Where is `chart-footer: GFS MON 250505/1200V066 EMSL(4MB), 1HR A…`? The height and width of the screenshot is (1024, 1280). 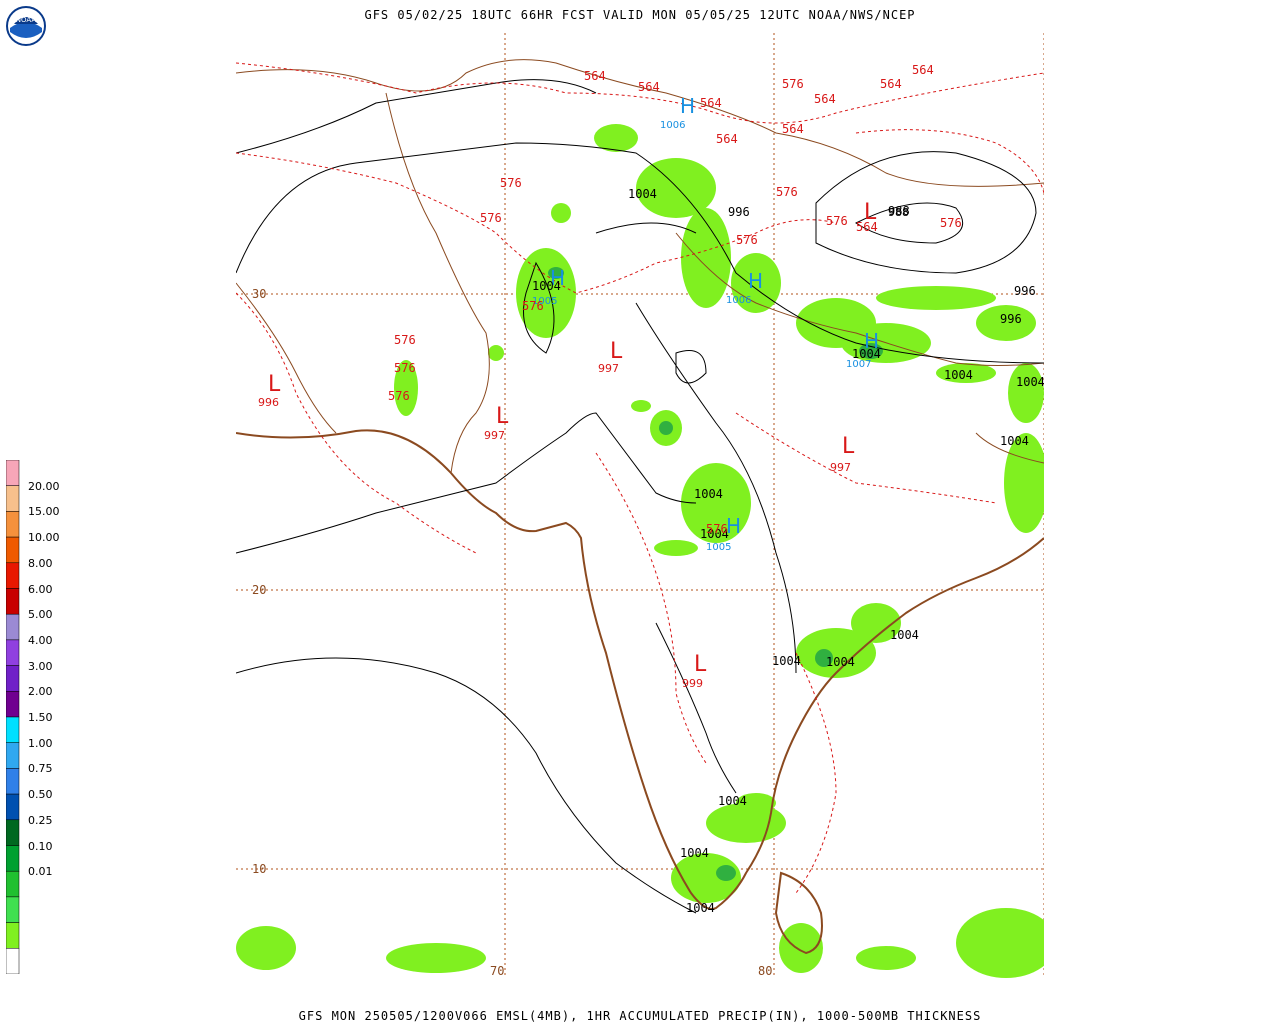
chart-footer: GFS MON 250505/1200V066 EMSL(4MB), 1HR A… is located at coordinates (640, 1016).